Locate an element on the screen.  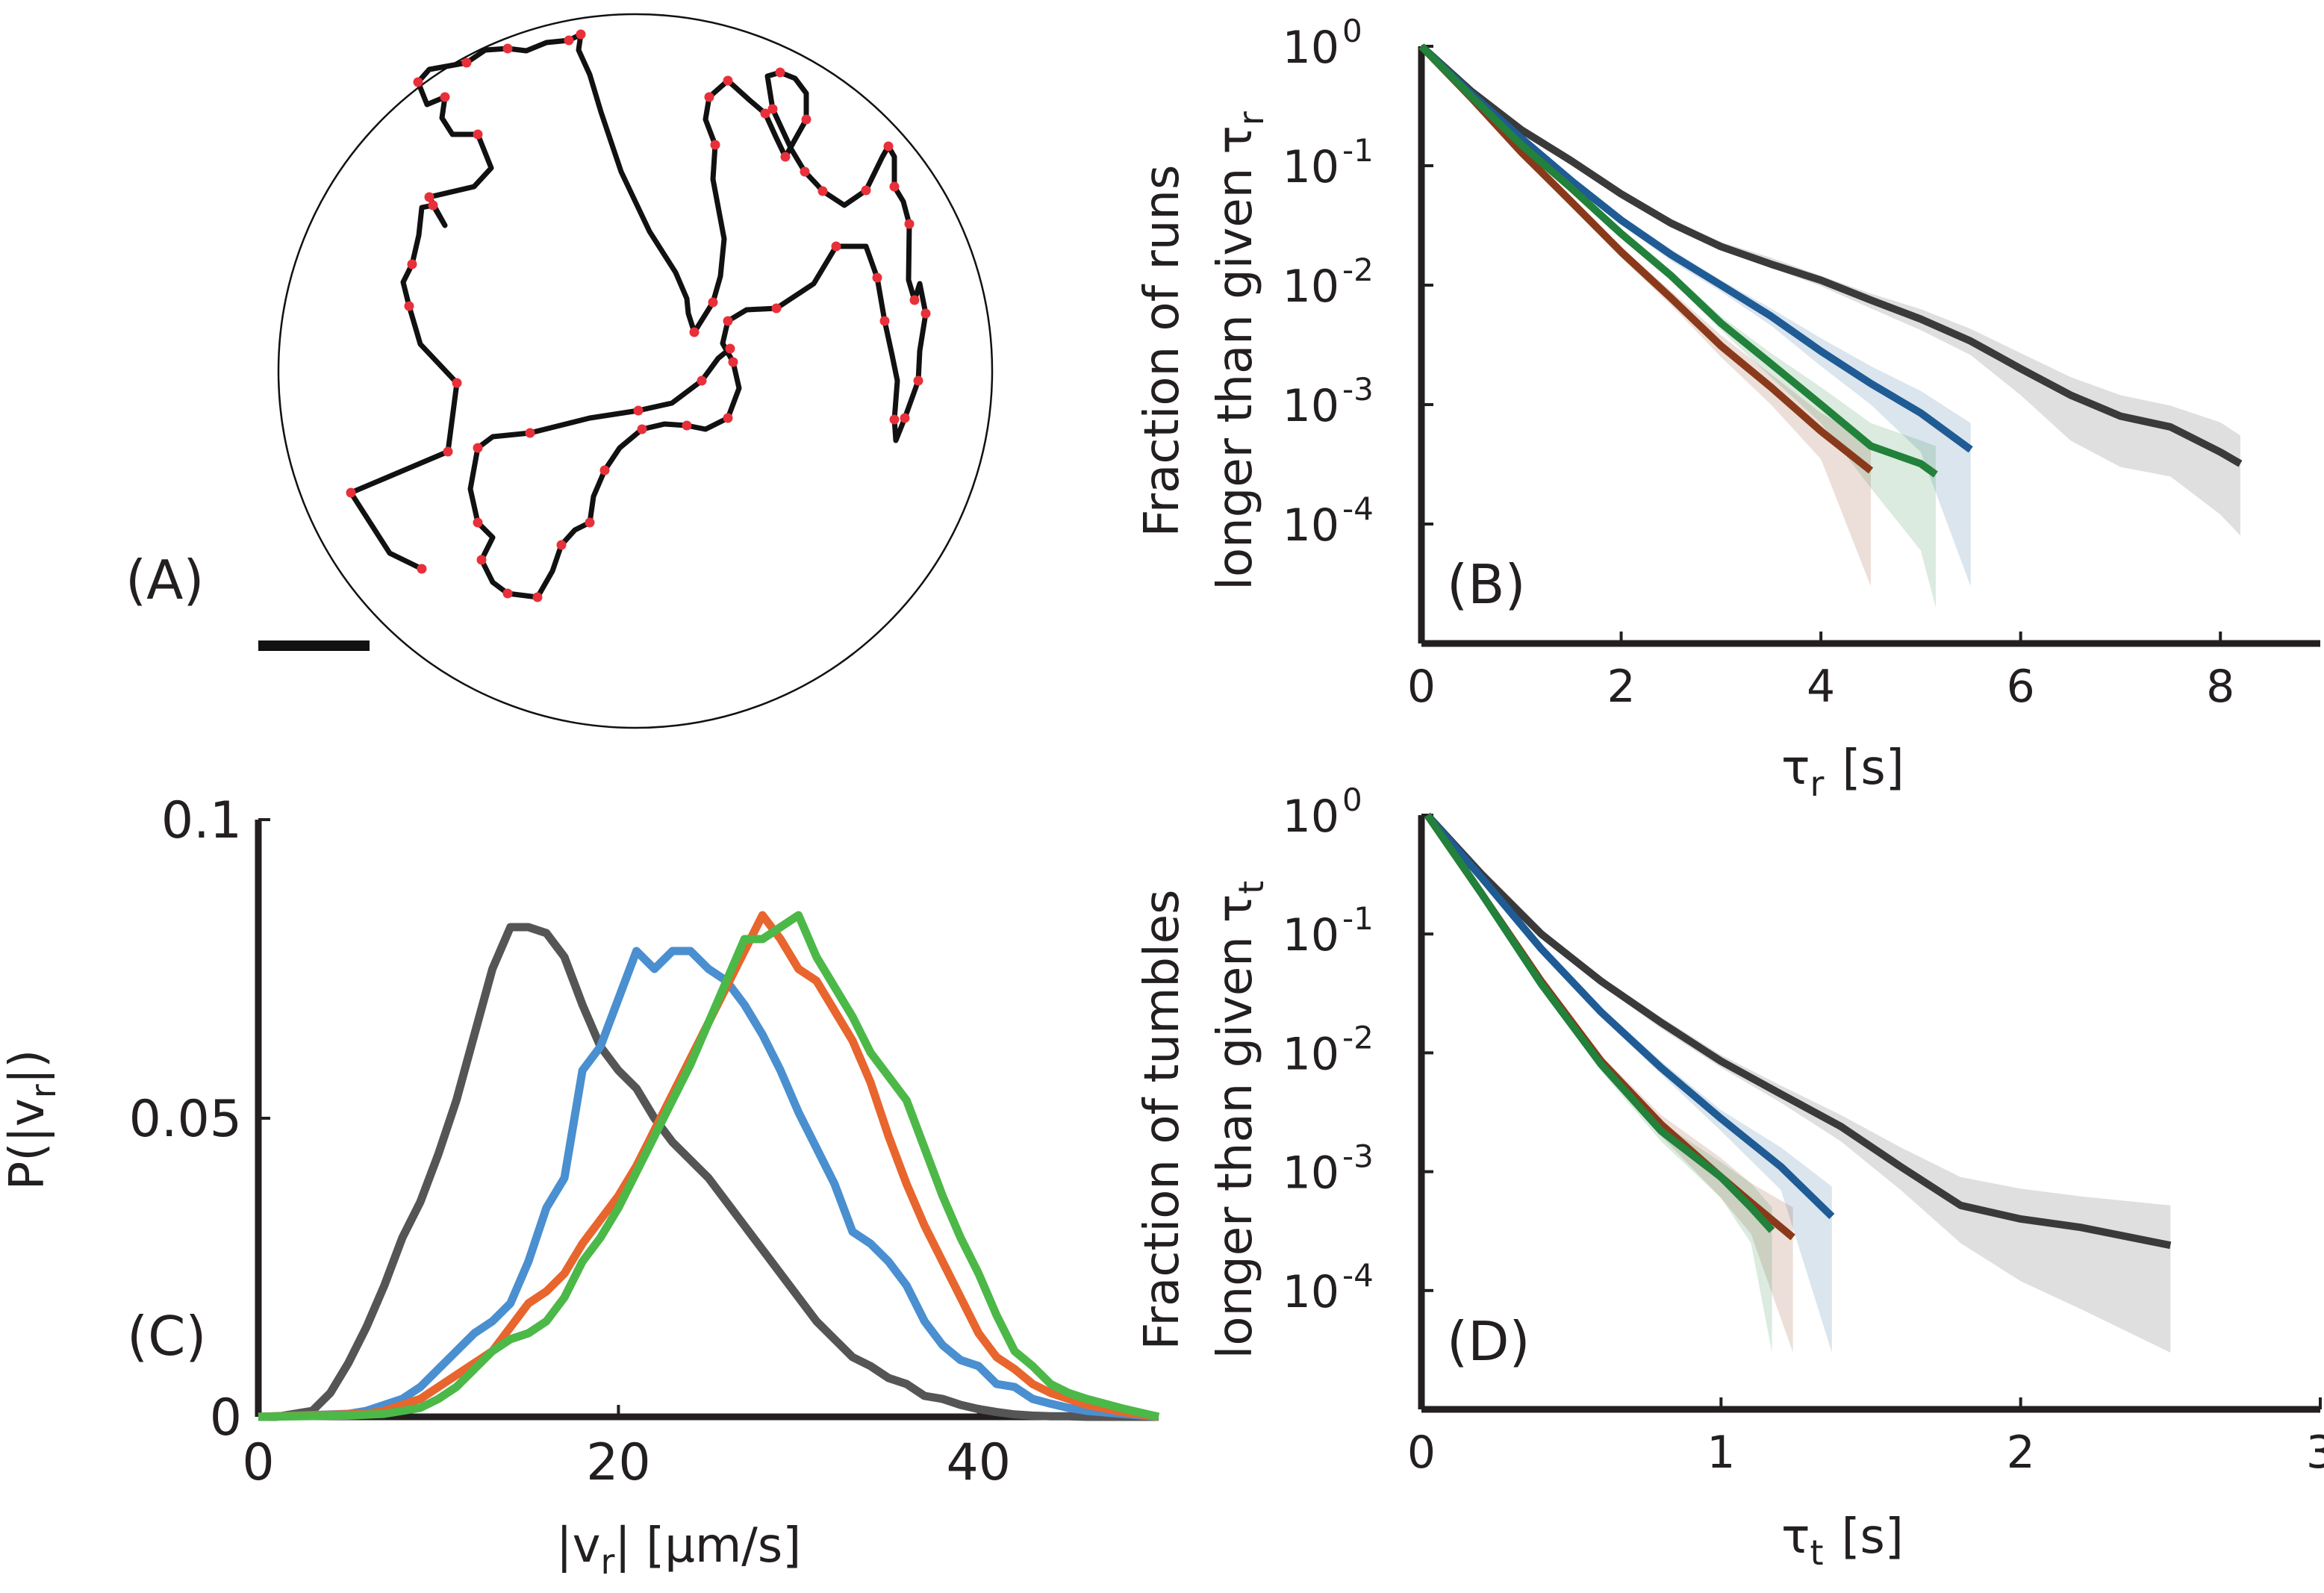
panel-d-series is located at coordinates (1798, 1082).